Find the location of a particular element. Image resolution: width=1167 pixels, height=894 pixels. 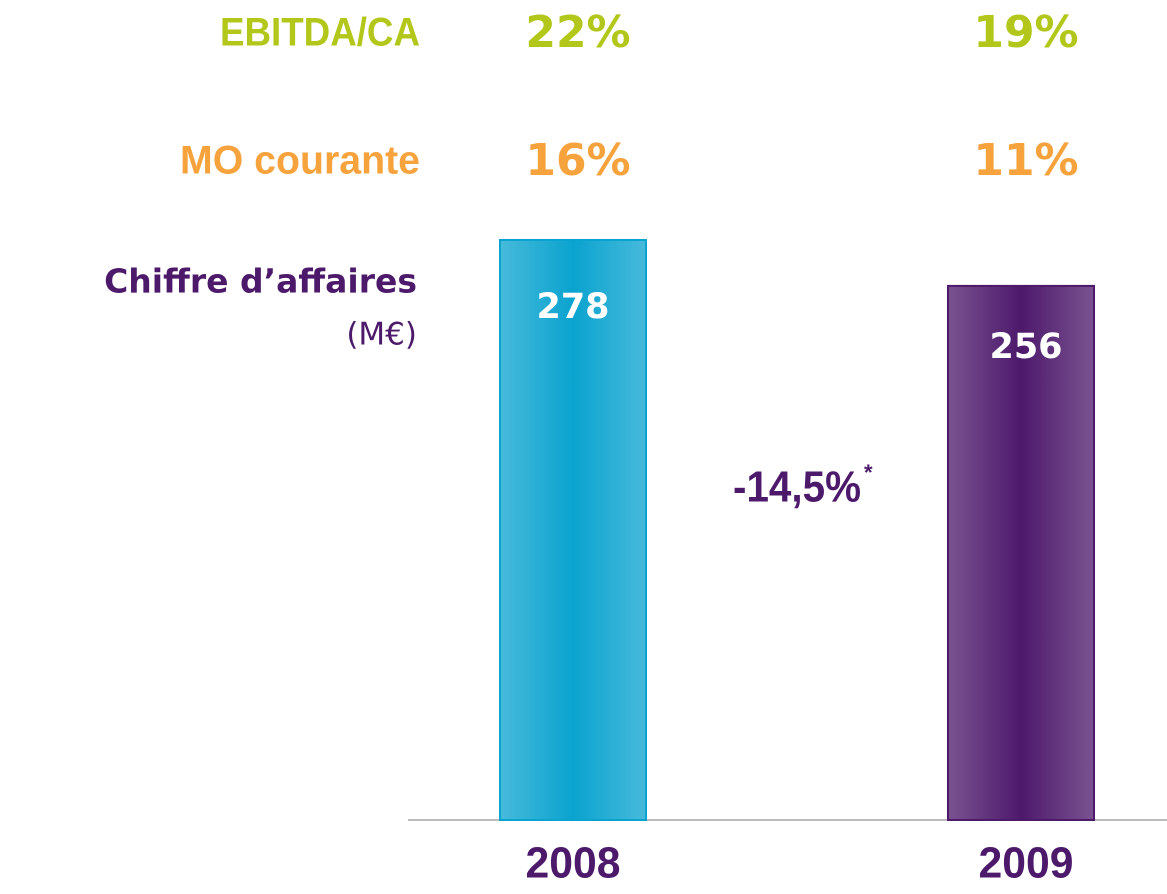

metric-value: 16% is located at coordinates (577, 160).